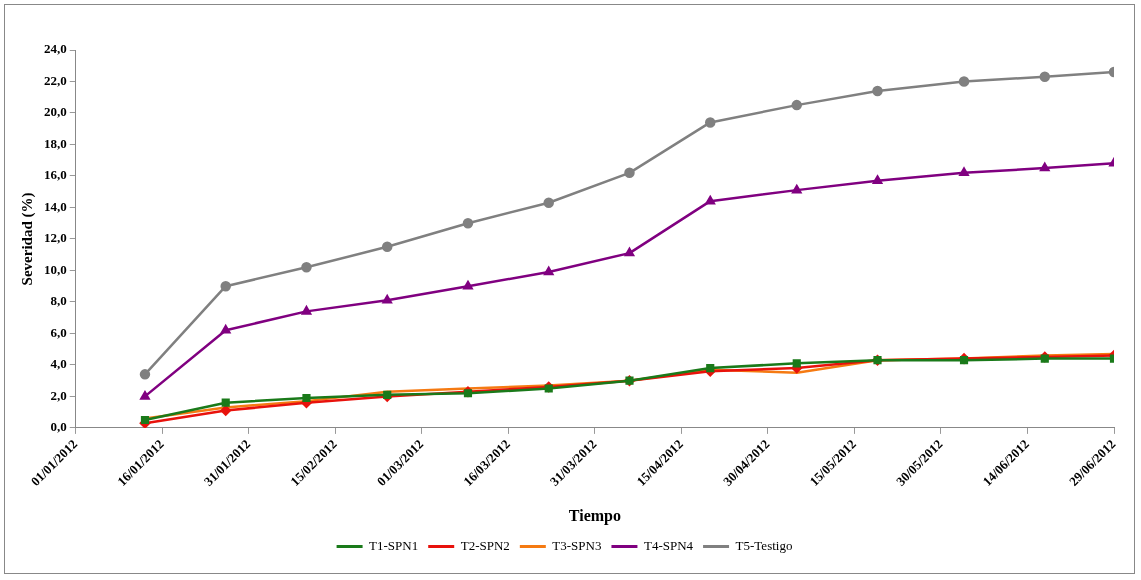 The image size is (1141, 580). I want to click on legend-label: T3-SPN3, so click(577, 545).